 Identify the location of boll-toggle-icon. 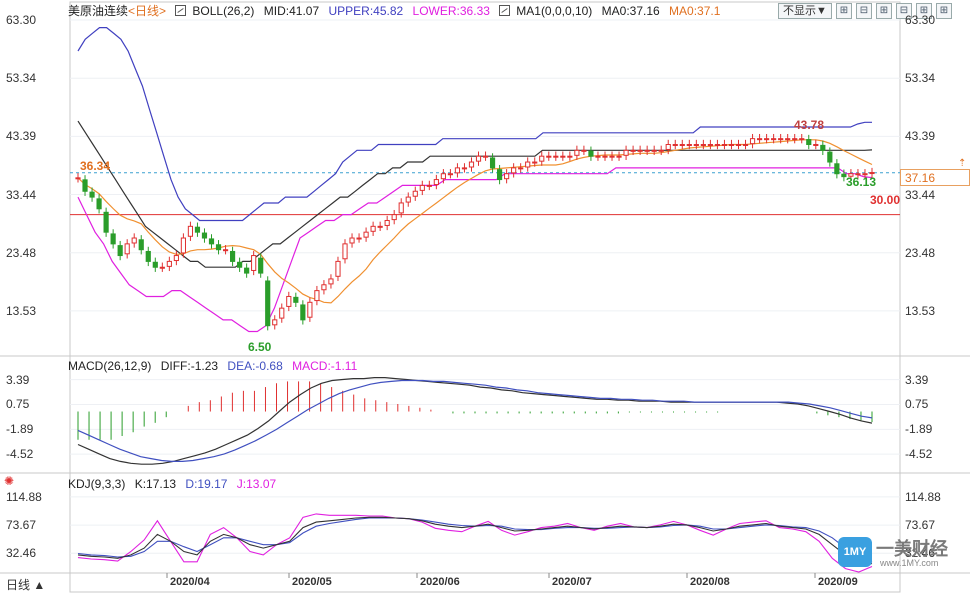
(181, 10).